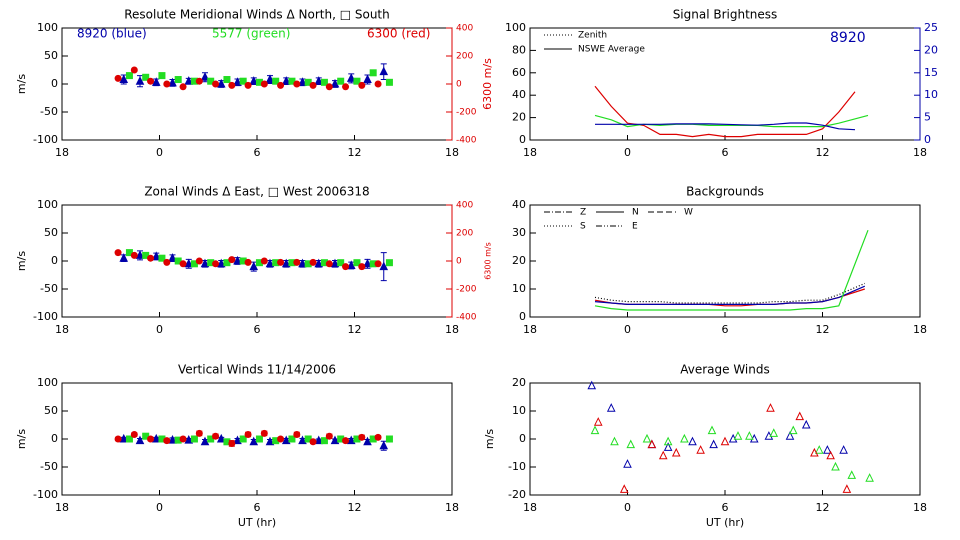  What do you see at coordinates (583, 213) in the screenshot?
I see `legend-label: Z` at bounding box center [583, 213].